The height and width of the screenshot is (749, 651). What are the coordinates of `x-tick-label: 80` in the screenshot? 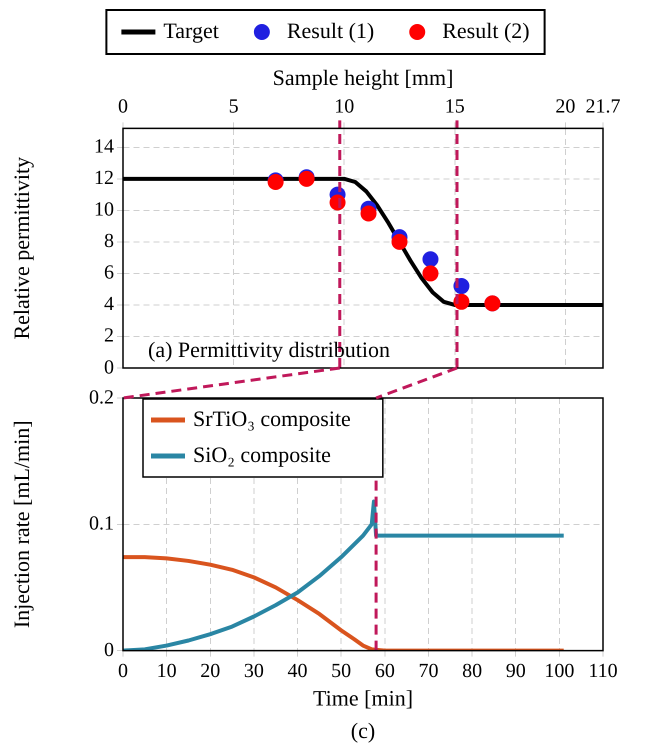 It's located at (472, 671).